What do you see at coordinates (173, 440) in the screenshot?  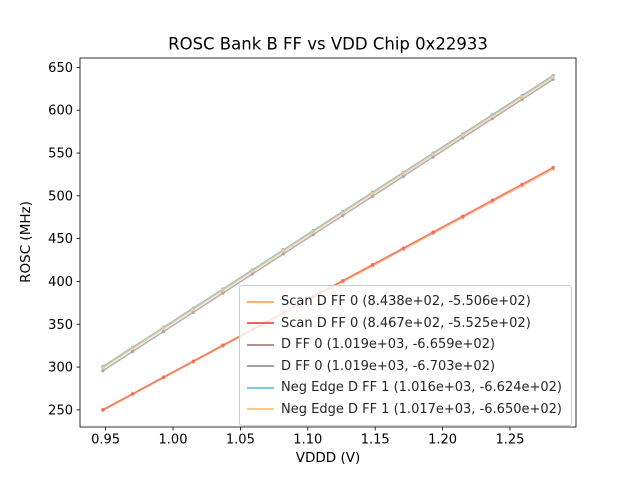 I see `x-tick-label: 1.00` at bounding box center [173, 440].